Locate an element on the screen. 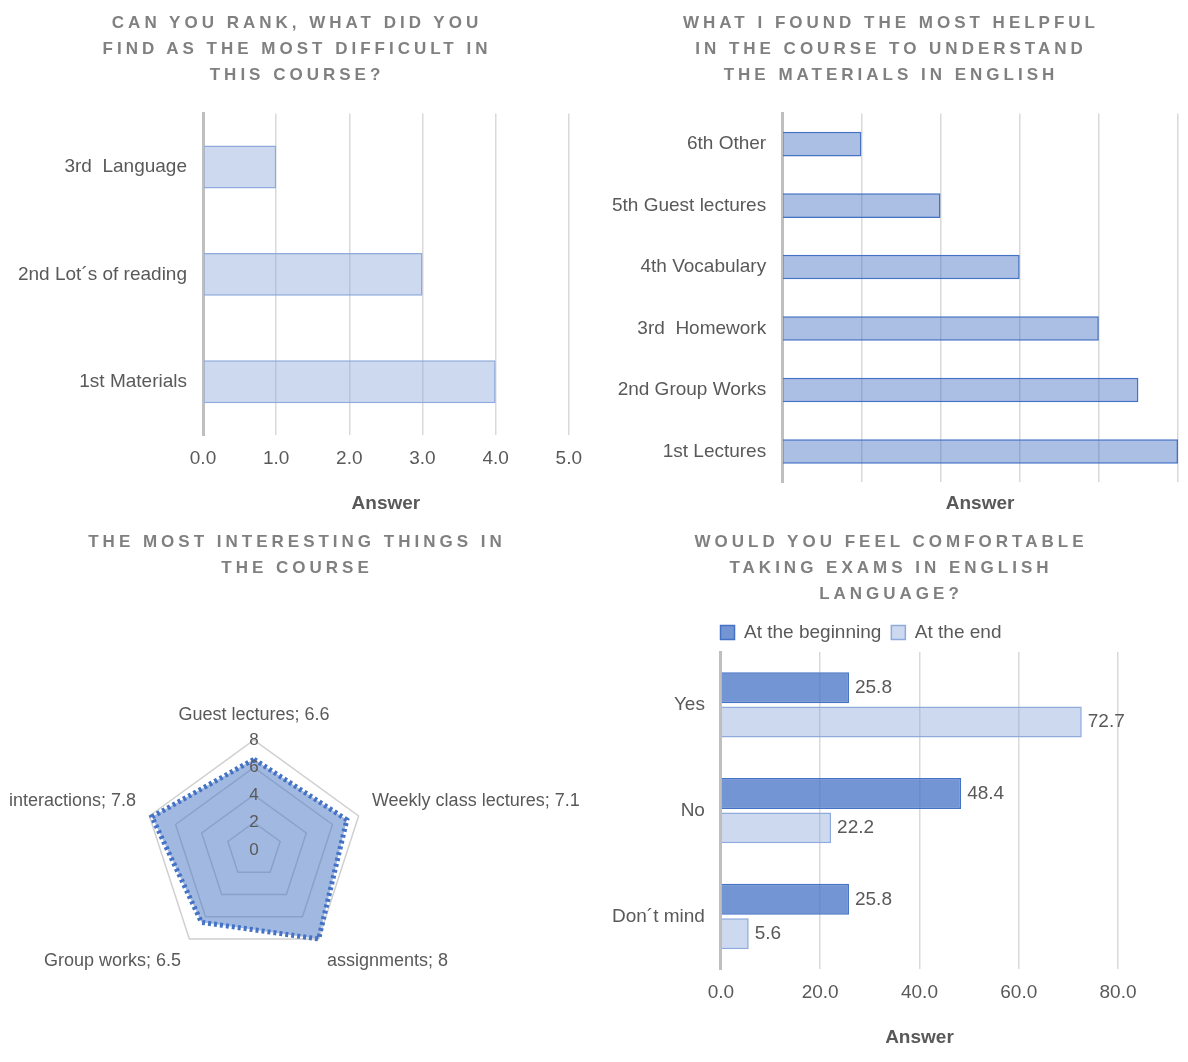 The height and width of the screenshot is (1062, 1188). spoke-label: Guest lectures; 6.6 is located at coordinates (254, 714).